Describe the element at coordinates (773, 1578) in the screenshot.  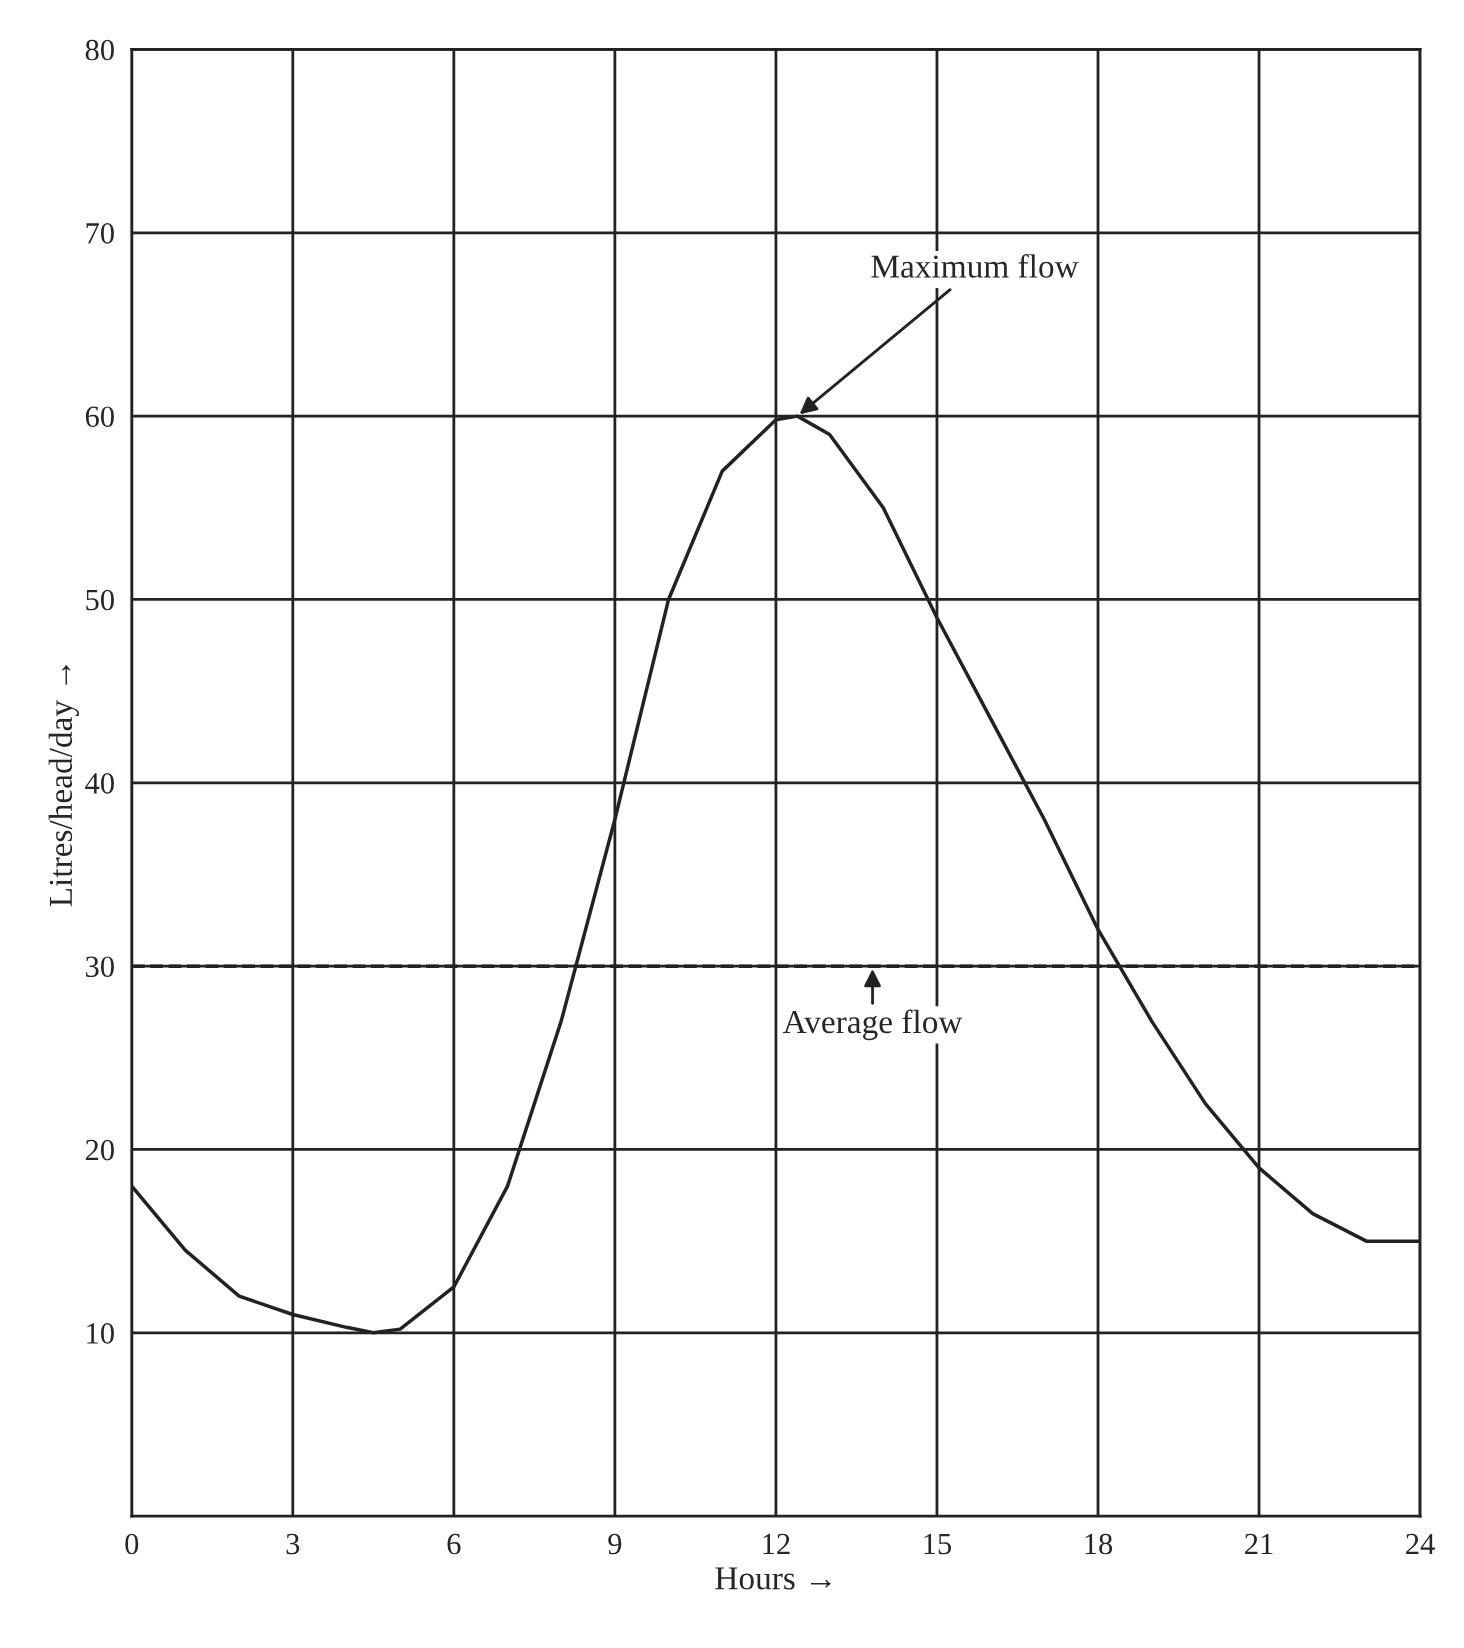
I see `x-axis-title: Hours →` at that location.